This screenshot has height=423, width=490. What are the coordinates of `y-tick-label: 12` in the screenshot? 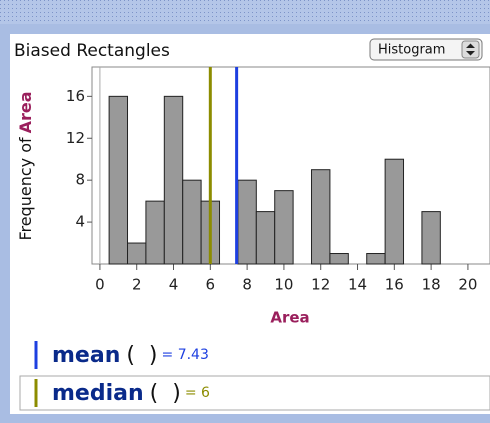 It's located at (75, 138).